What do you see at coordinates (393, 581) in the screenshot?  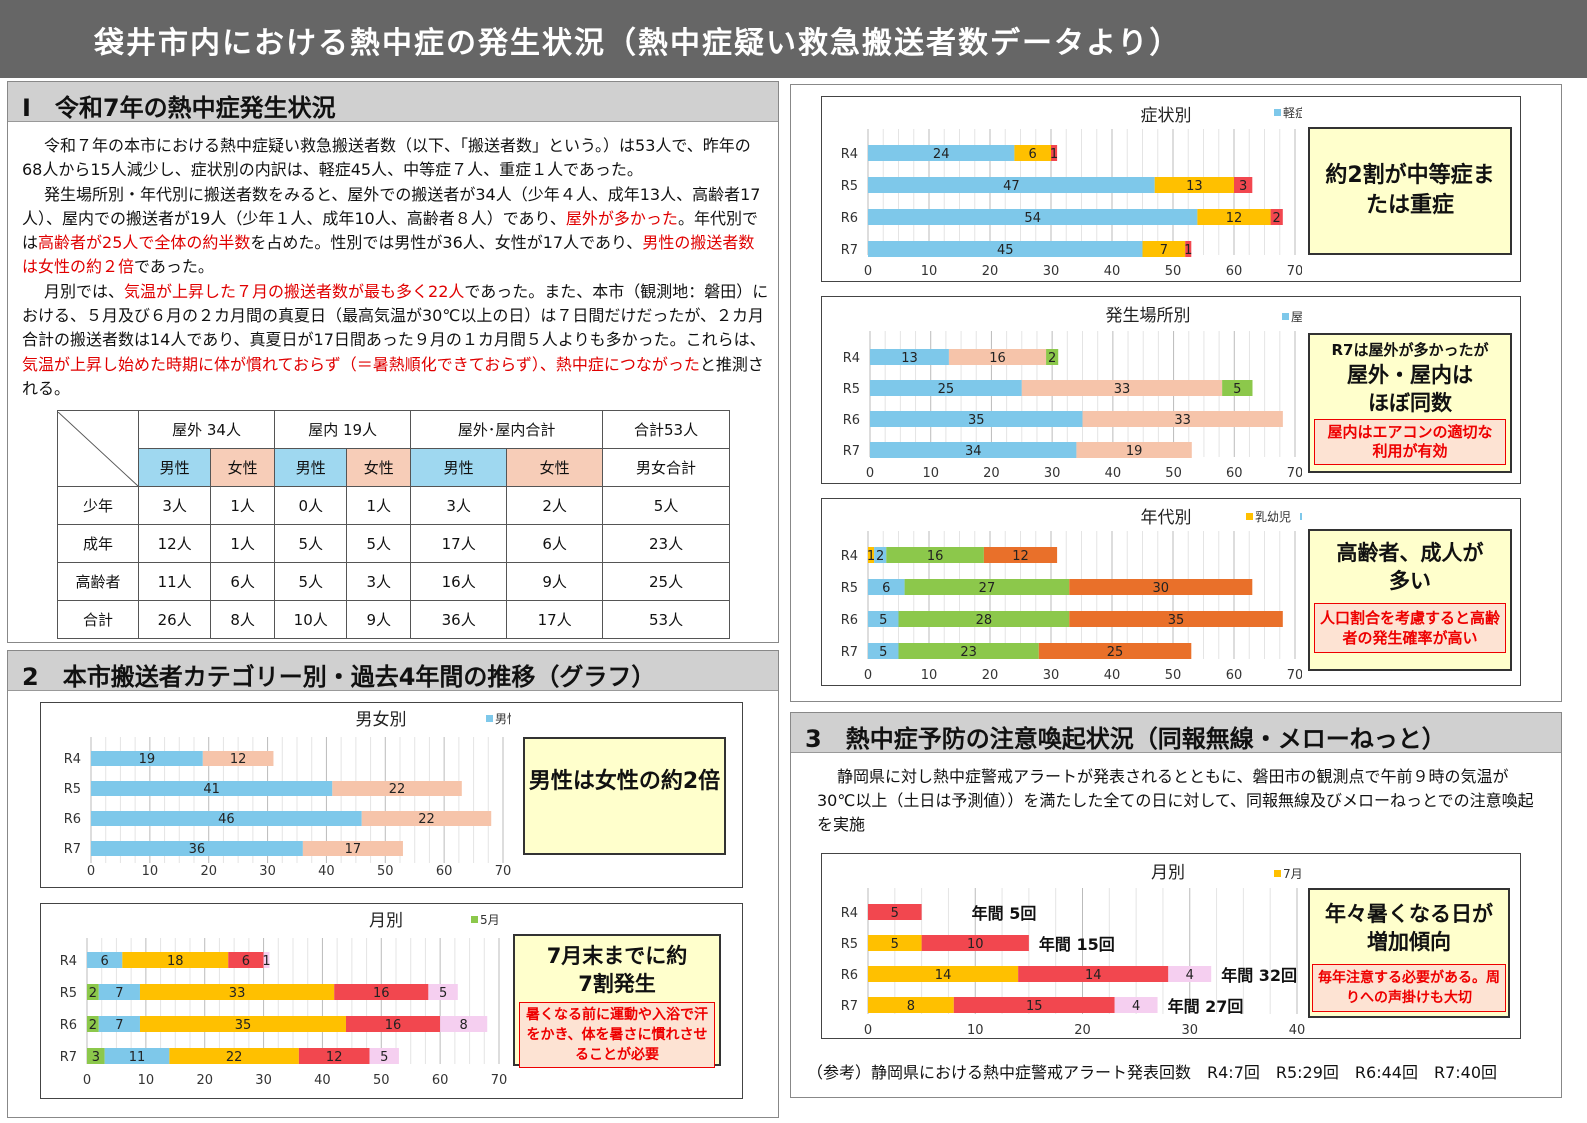 I see `table-row: 高齢者 11人 6人 5人 3人 16人 9人 25人` at bounding box center [393, 581].